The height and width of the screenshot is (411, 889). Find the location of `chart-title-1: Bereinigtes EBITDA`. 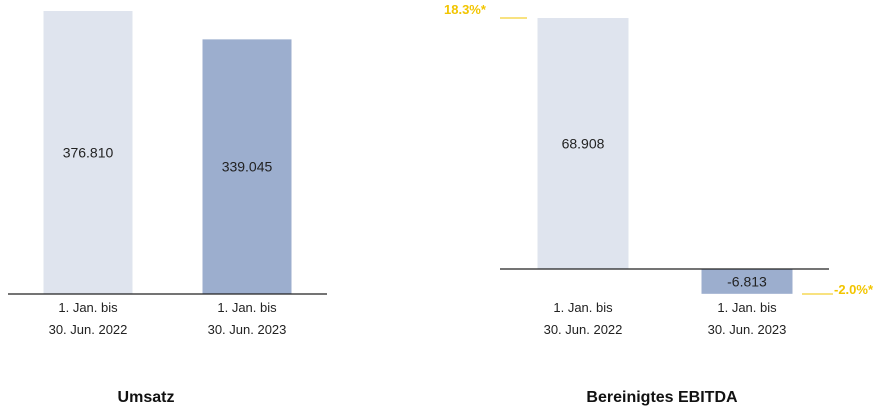

chart-title-1: Bereinigtes EBITDA is located at coordinates (662, 397).